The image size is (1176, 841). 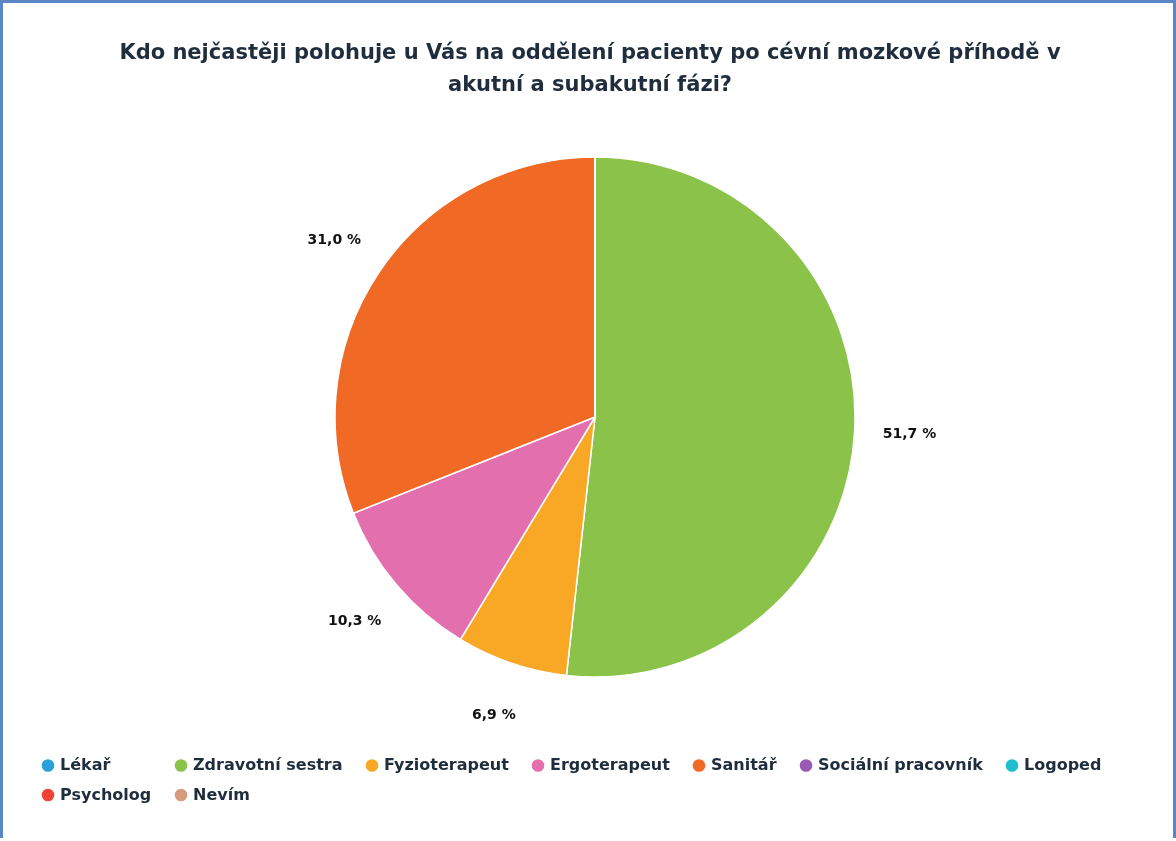 What do you see at coordinates (221, 794) in the screenshot?
I see `legend-label: Nevím` at bounding box center [221, 794].